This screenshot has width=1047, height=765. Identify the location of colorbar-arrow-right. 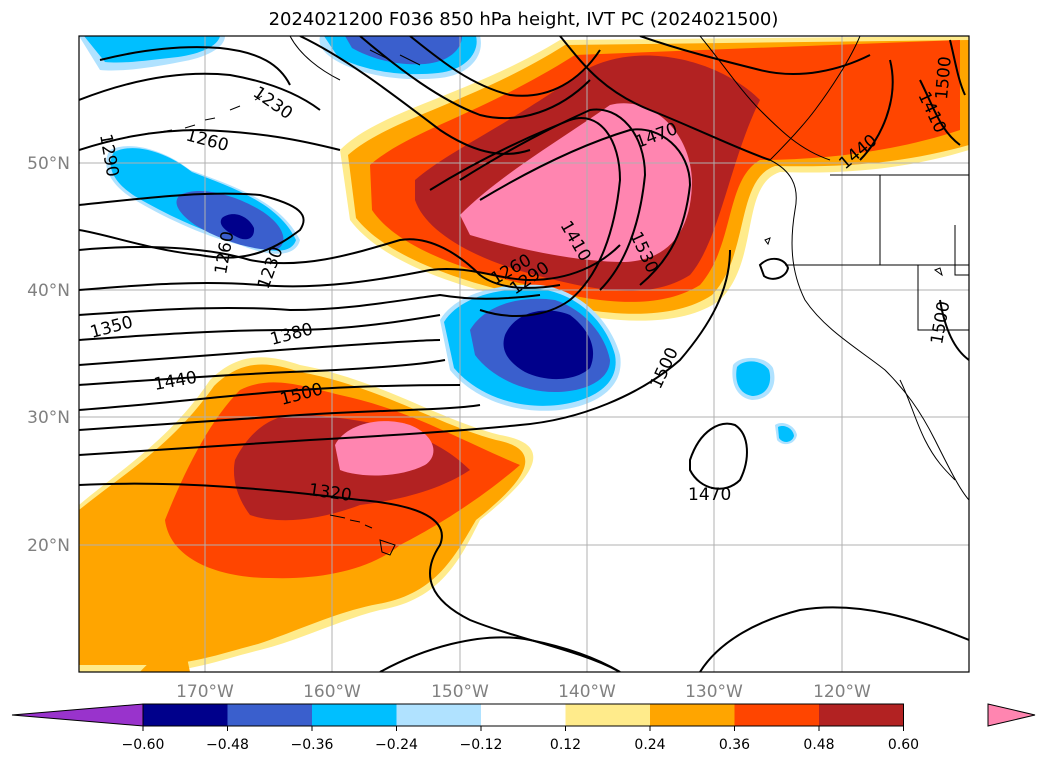
(1011, 715).